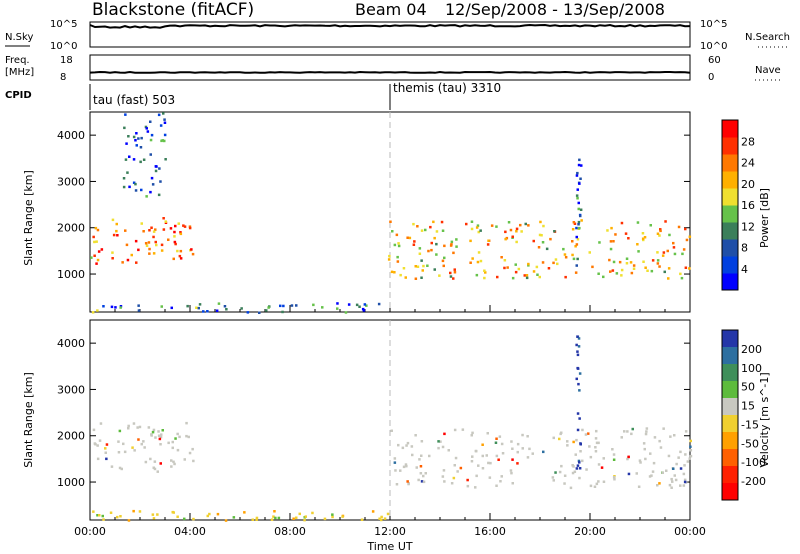  I want to click on power-cbar-tick-6: 28, so click(748, 141).